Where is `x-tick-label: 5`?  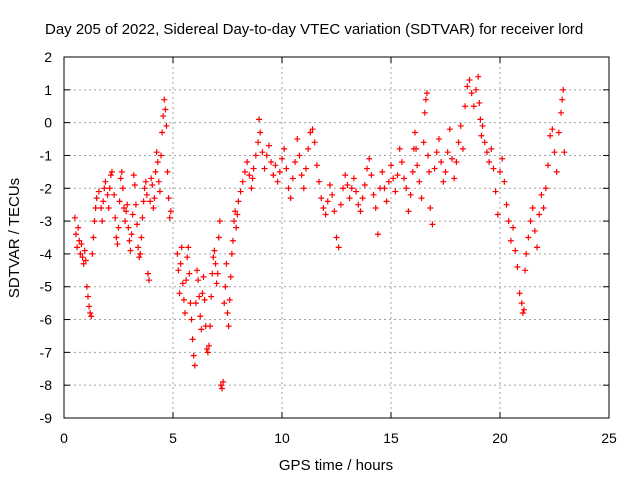 x-tick-label: 5 is located at coordinates (173, 438).